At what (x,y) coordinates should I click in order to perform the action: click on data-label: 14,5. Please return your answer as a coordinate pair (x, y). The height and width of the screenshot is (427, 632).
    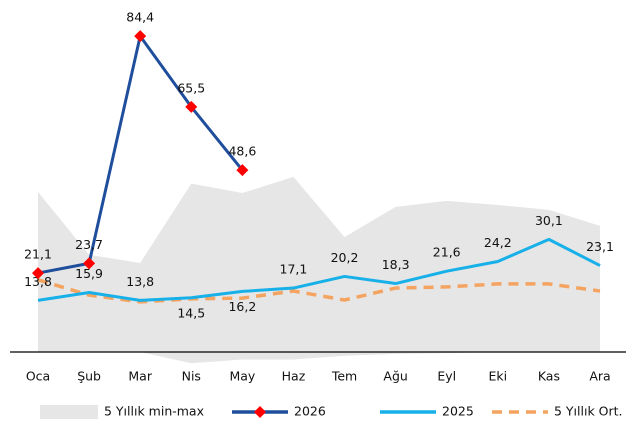
    Looking at the image, I should click on (191, 312).